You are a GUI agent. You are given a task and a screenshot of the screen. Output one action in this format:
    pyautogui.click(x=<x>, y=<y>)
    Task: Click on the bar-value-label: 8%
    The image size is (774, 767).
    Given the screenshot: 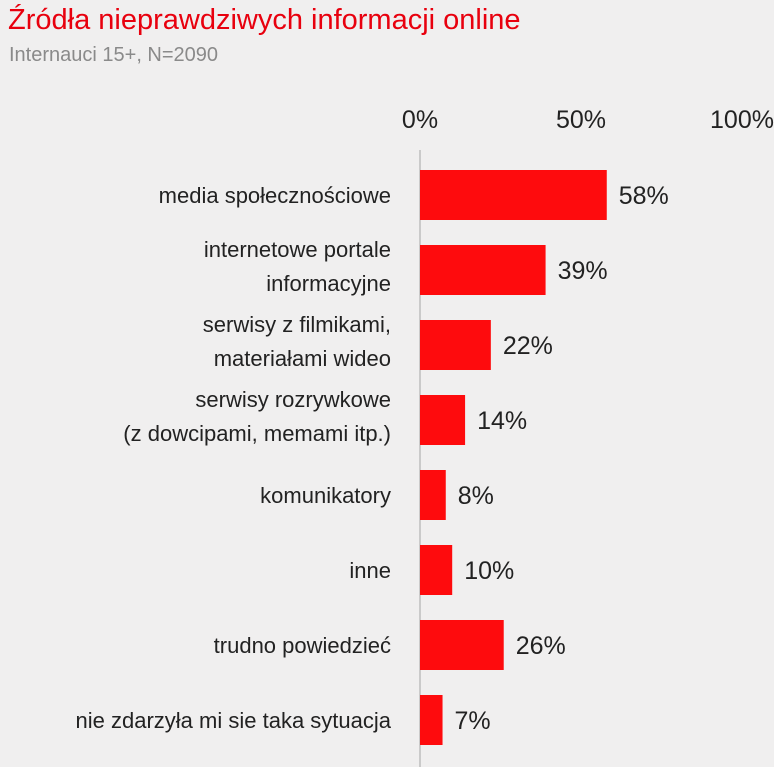 What is the action you would take?
    pyautogui.click(x=476, y=496)
    